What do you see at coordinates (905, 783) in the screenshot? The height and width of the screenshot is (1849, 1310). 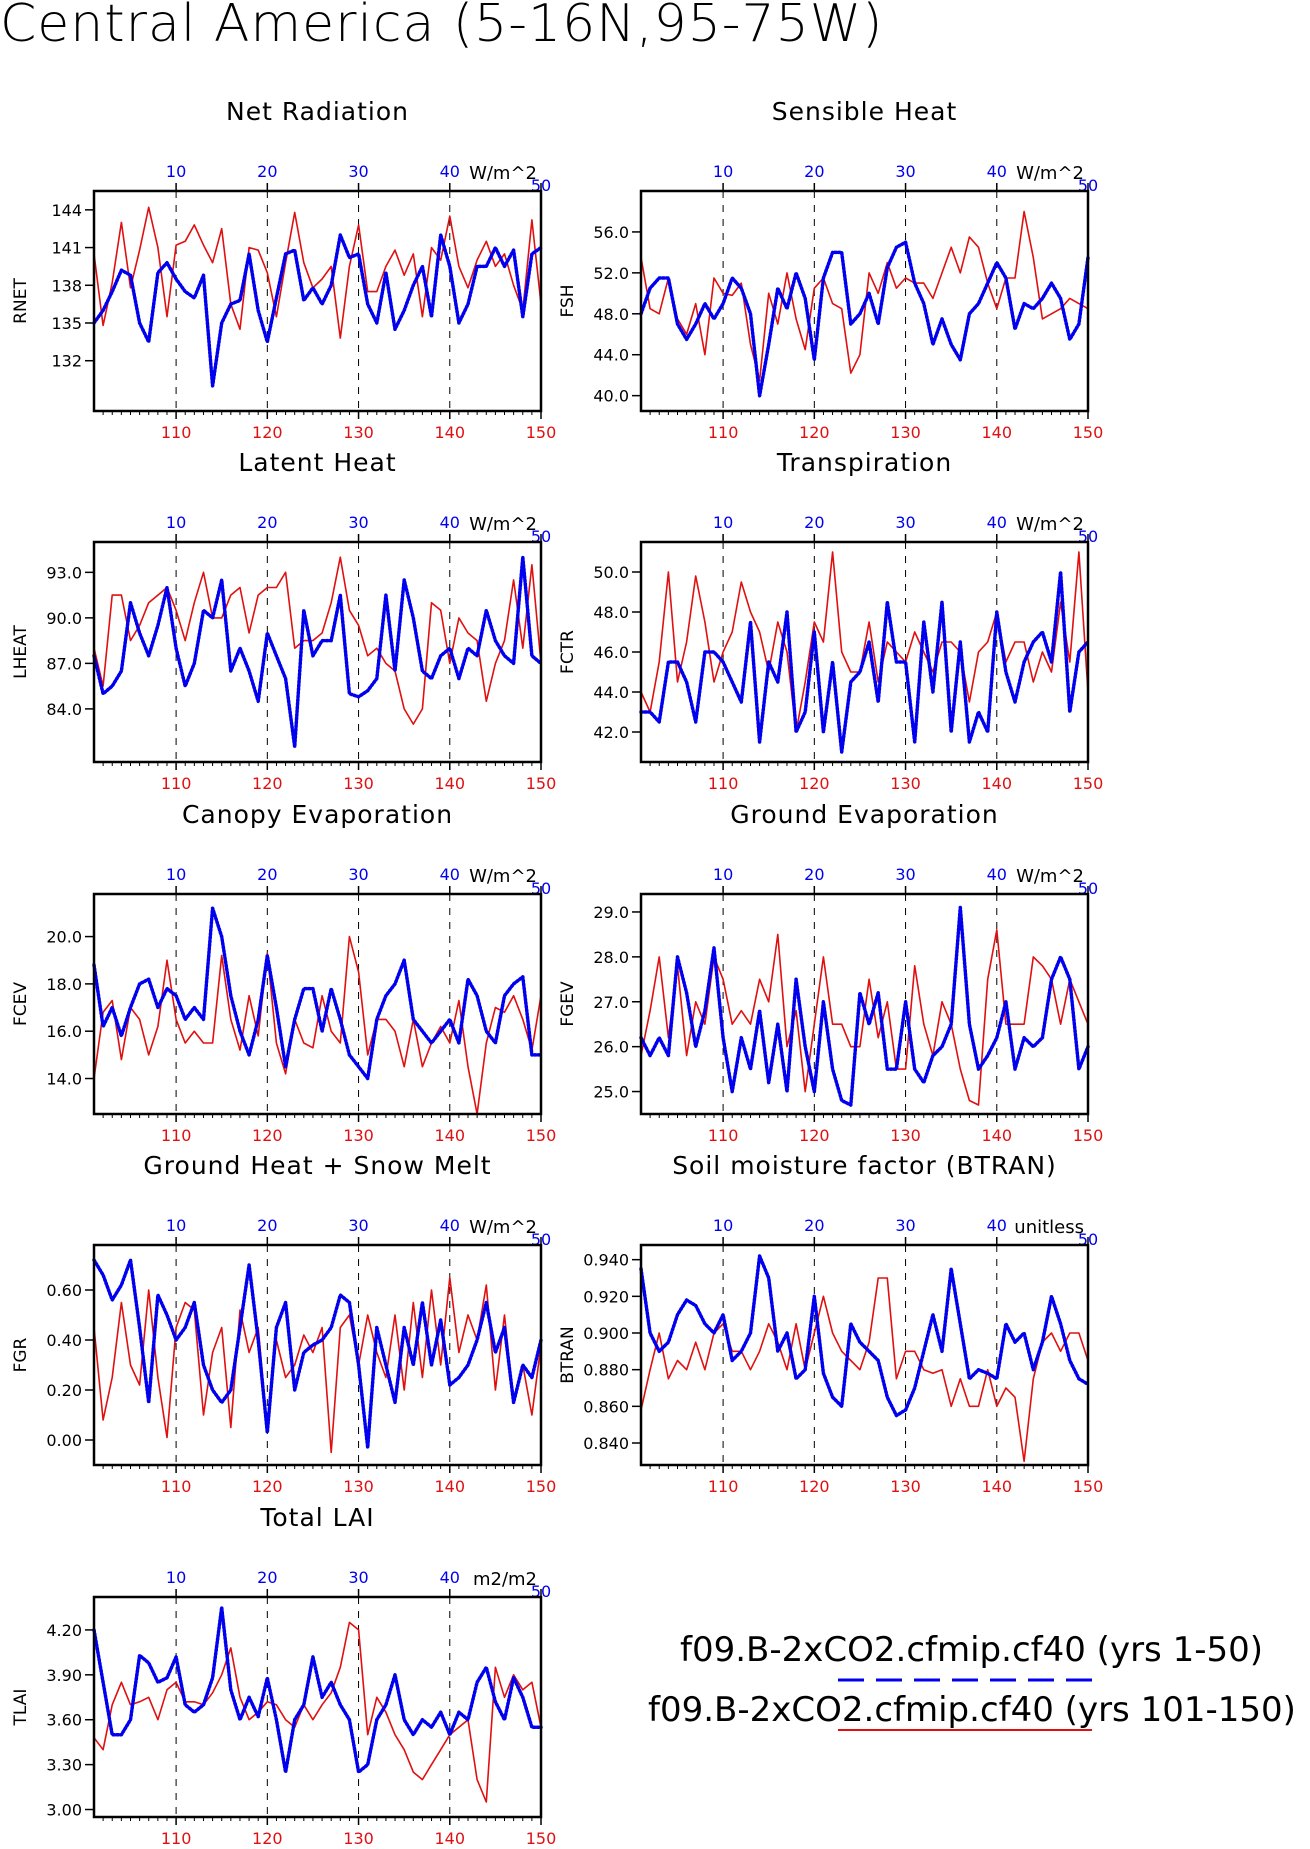 I see `bottom-tick-label-3-2: 130` at bounding box center [905, 783].